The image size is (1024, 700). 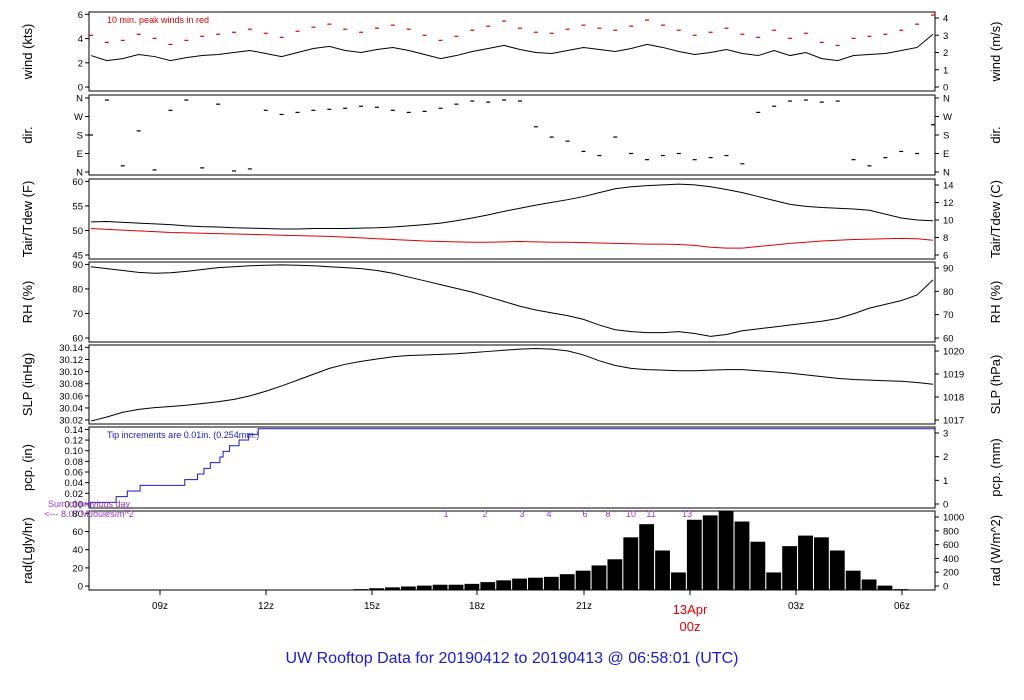 What do you see at coordinates (946, 136) in the screenshot?
I see `right-tick-label: S` at bounding box center [946, 136].